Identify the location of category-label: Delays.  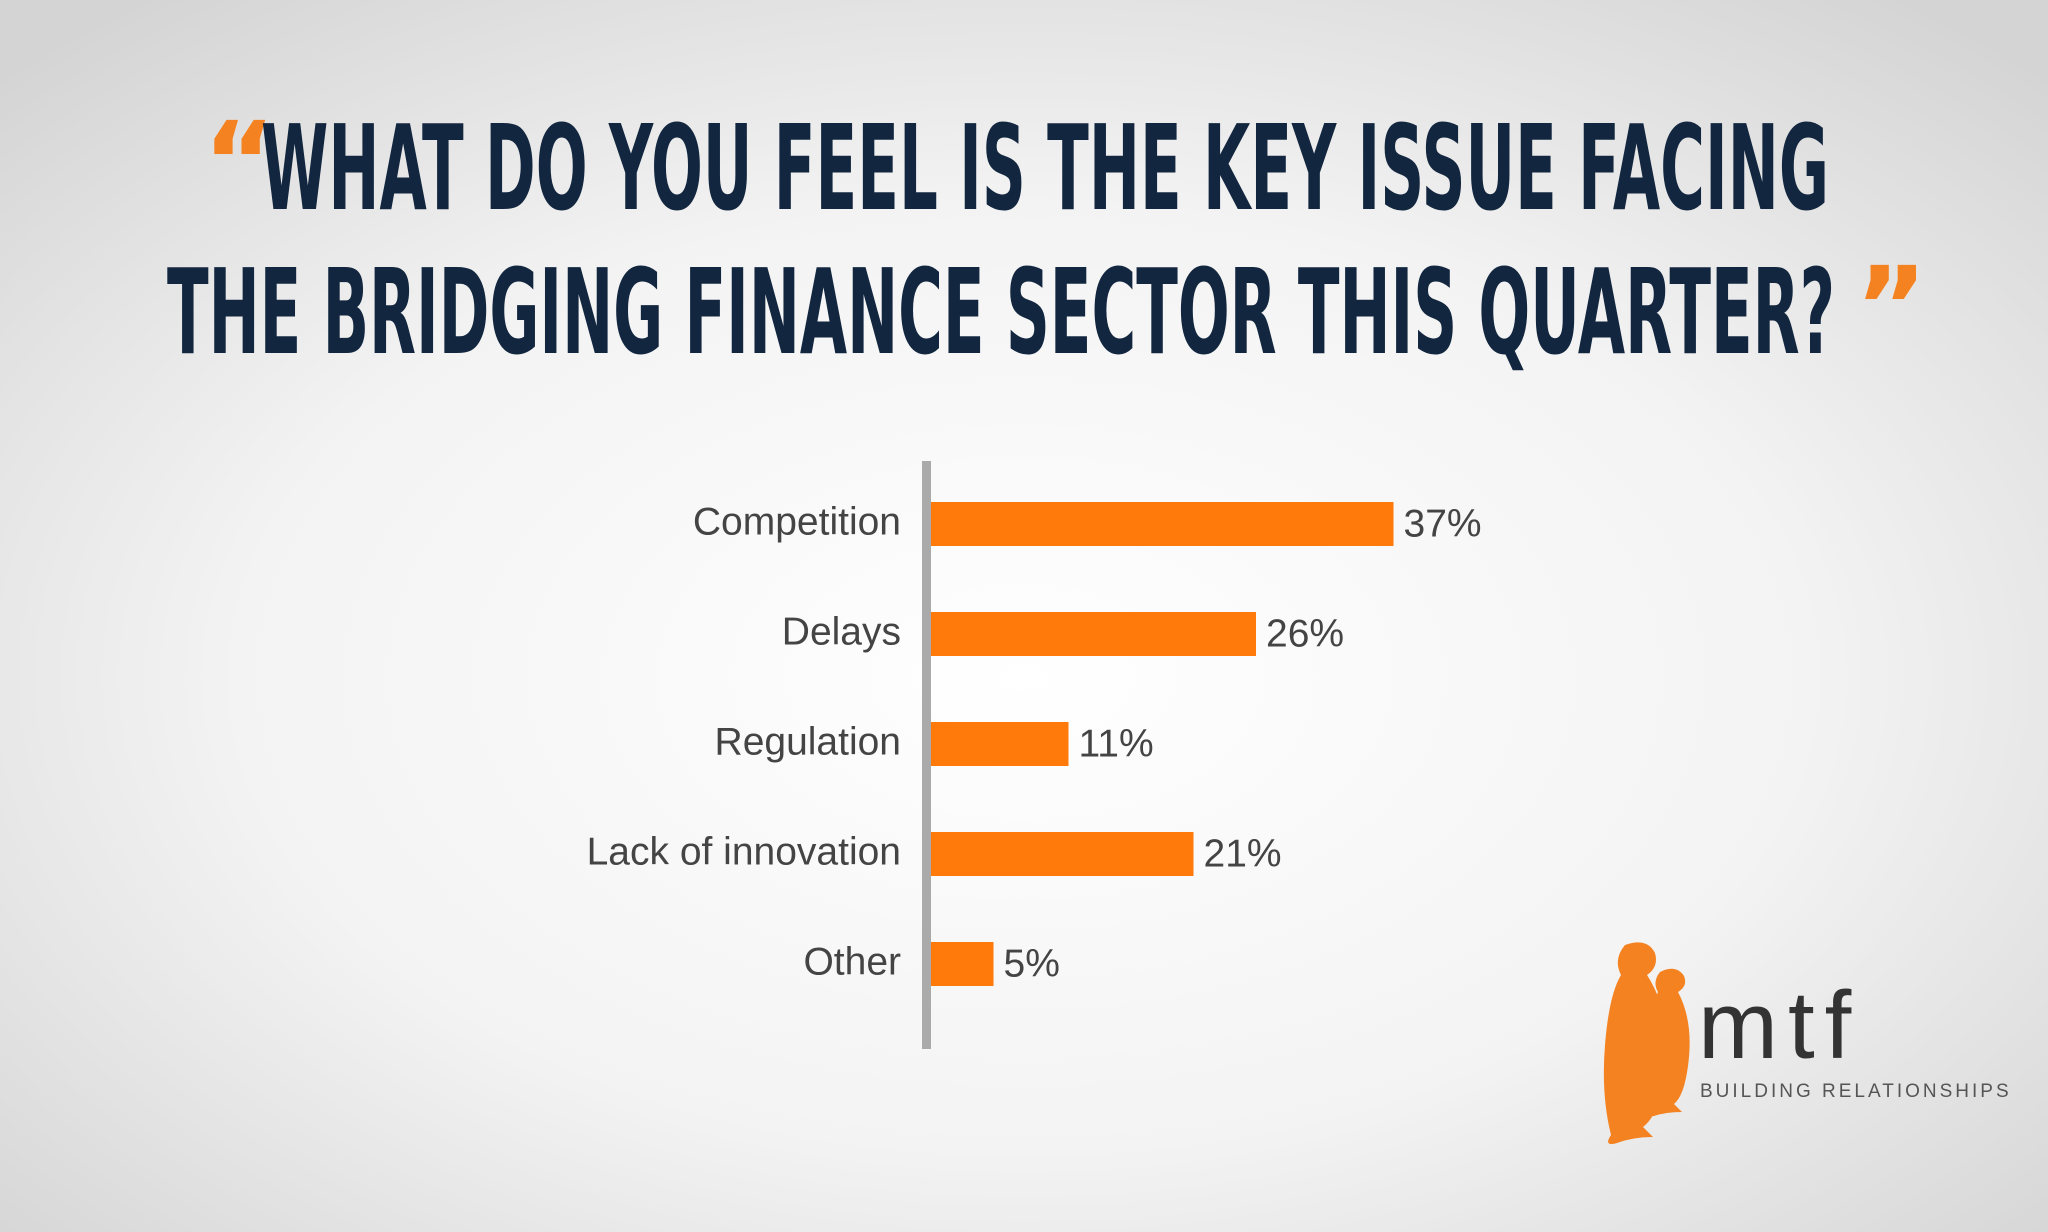
(841, 631).